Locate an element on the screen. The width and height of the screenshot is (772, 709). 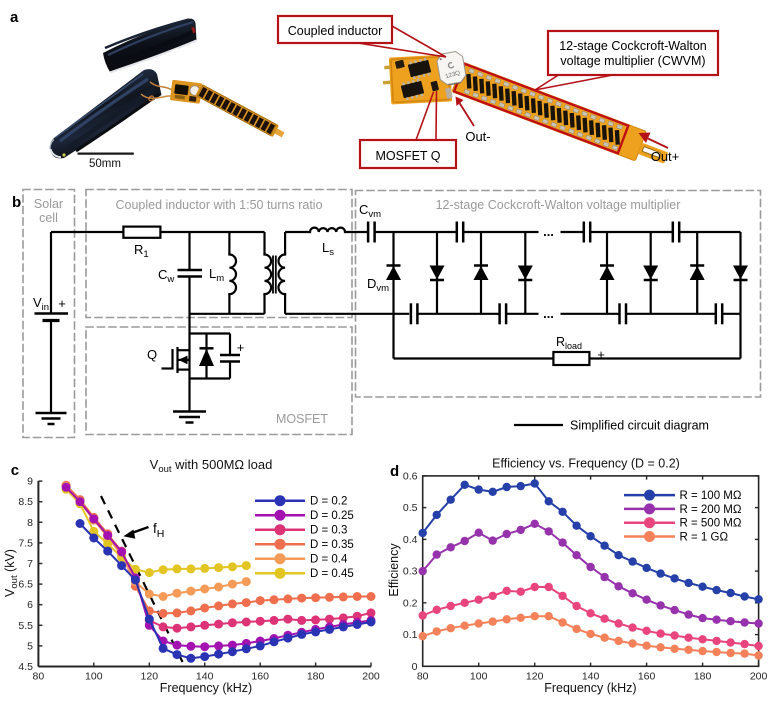
svg-text: 0.3 is located at coordinates (410, 572).